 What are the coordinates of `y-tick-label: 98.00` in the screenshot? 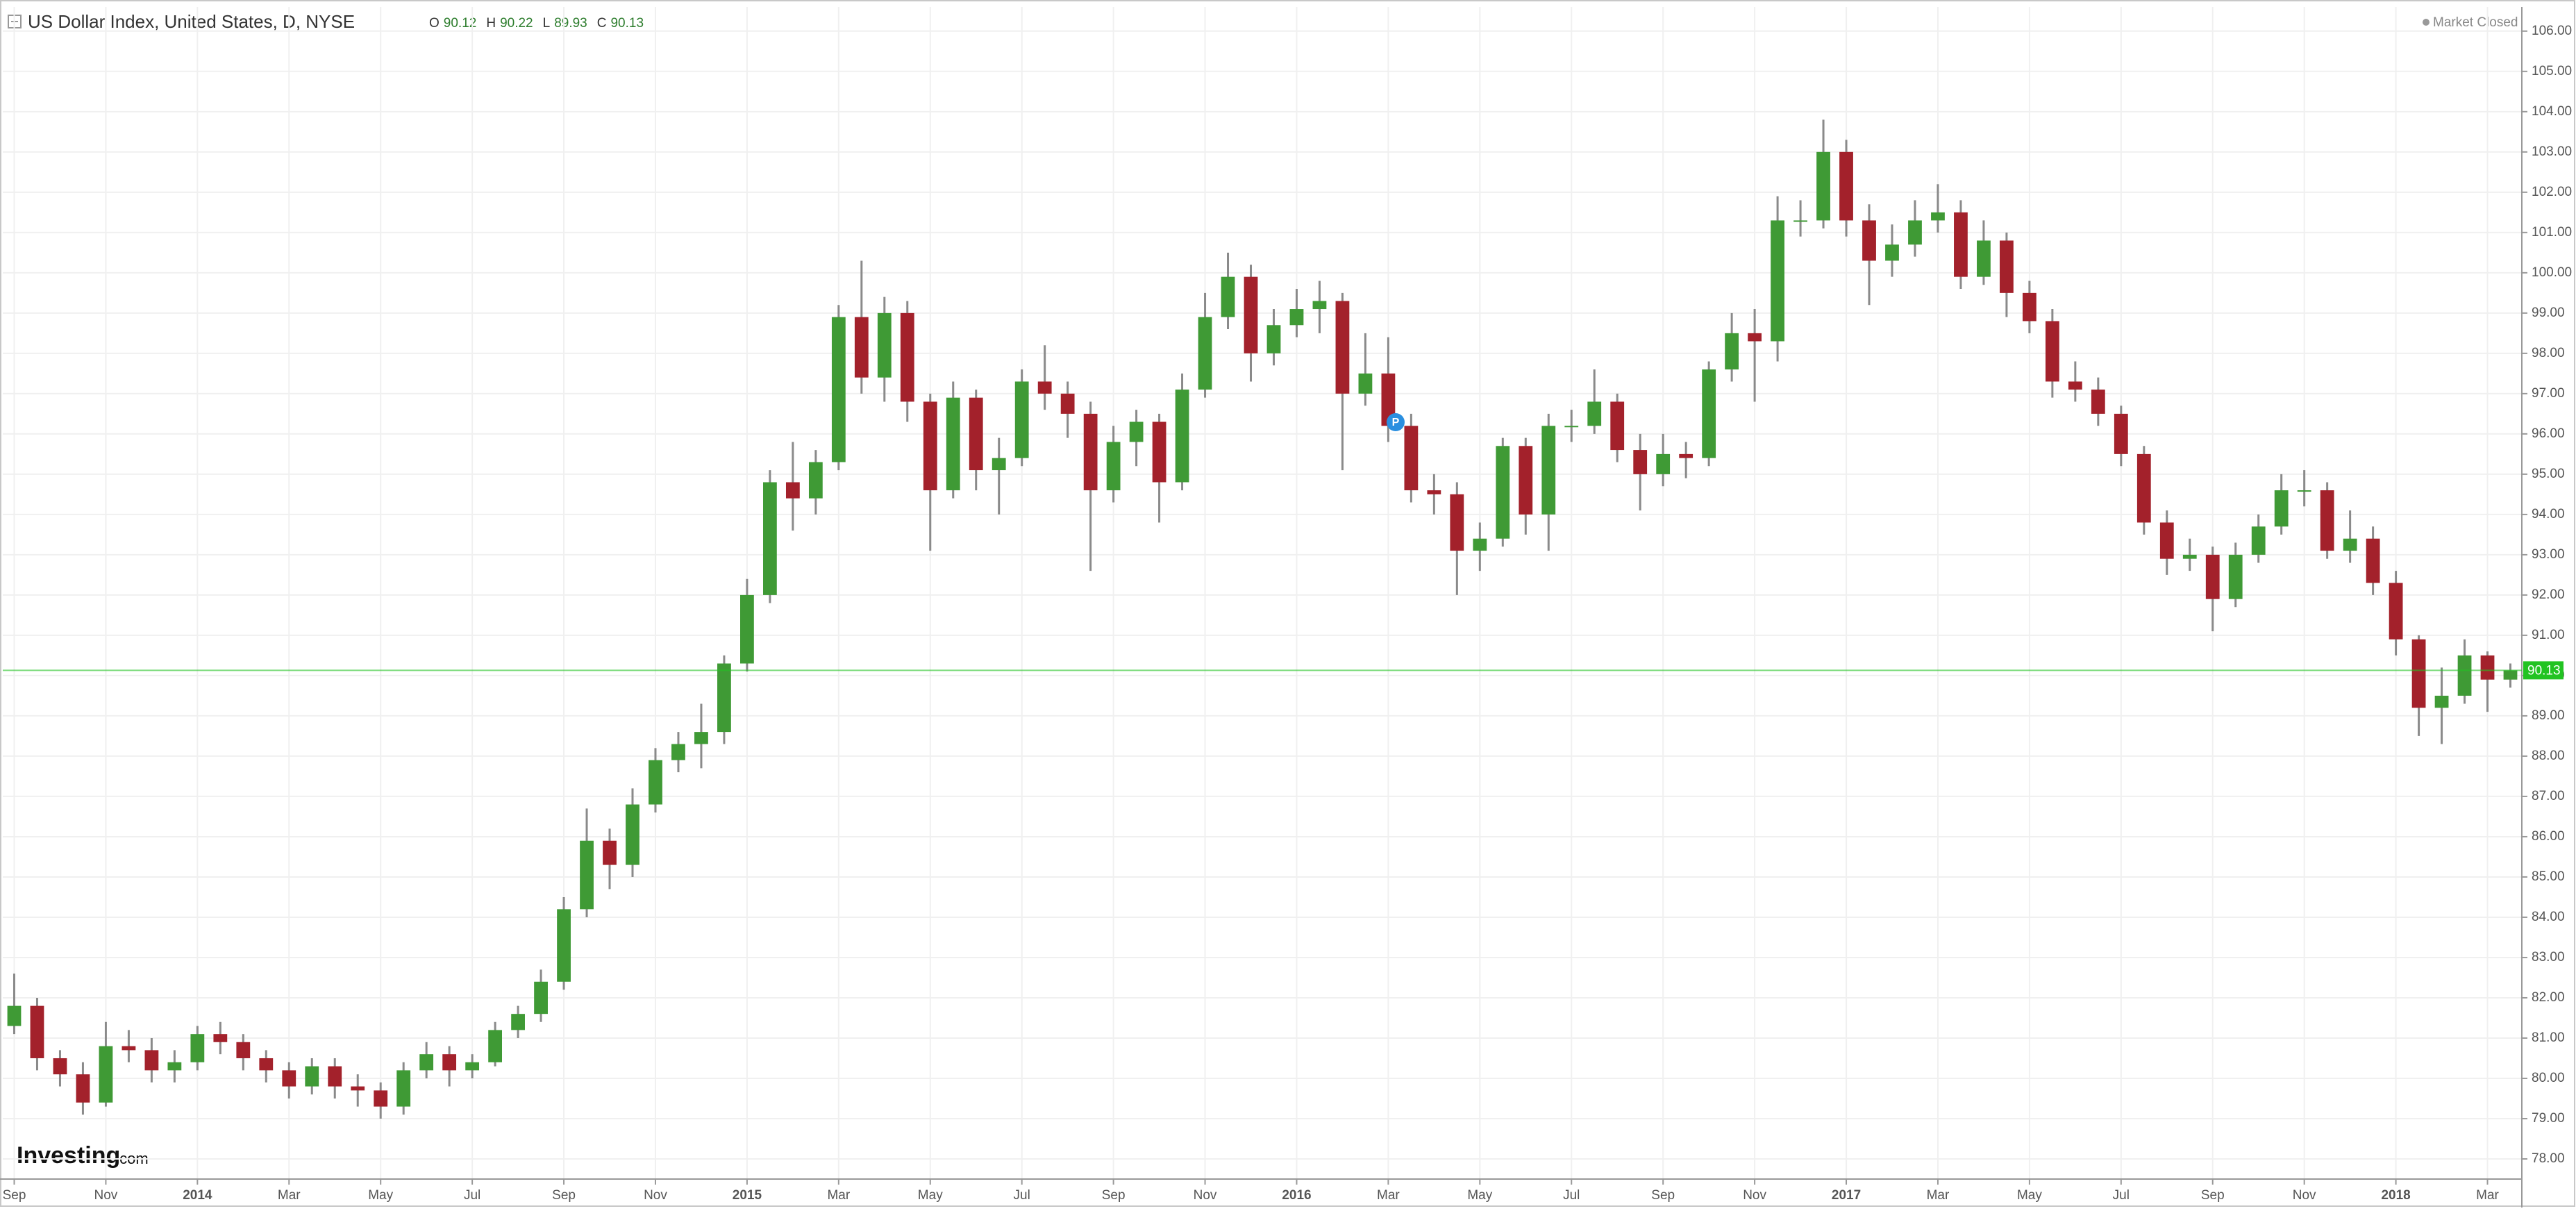 It's located at (2548, 353).